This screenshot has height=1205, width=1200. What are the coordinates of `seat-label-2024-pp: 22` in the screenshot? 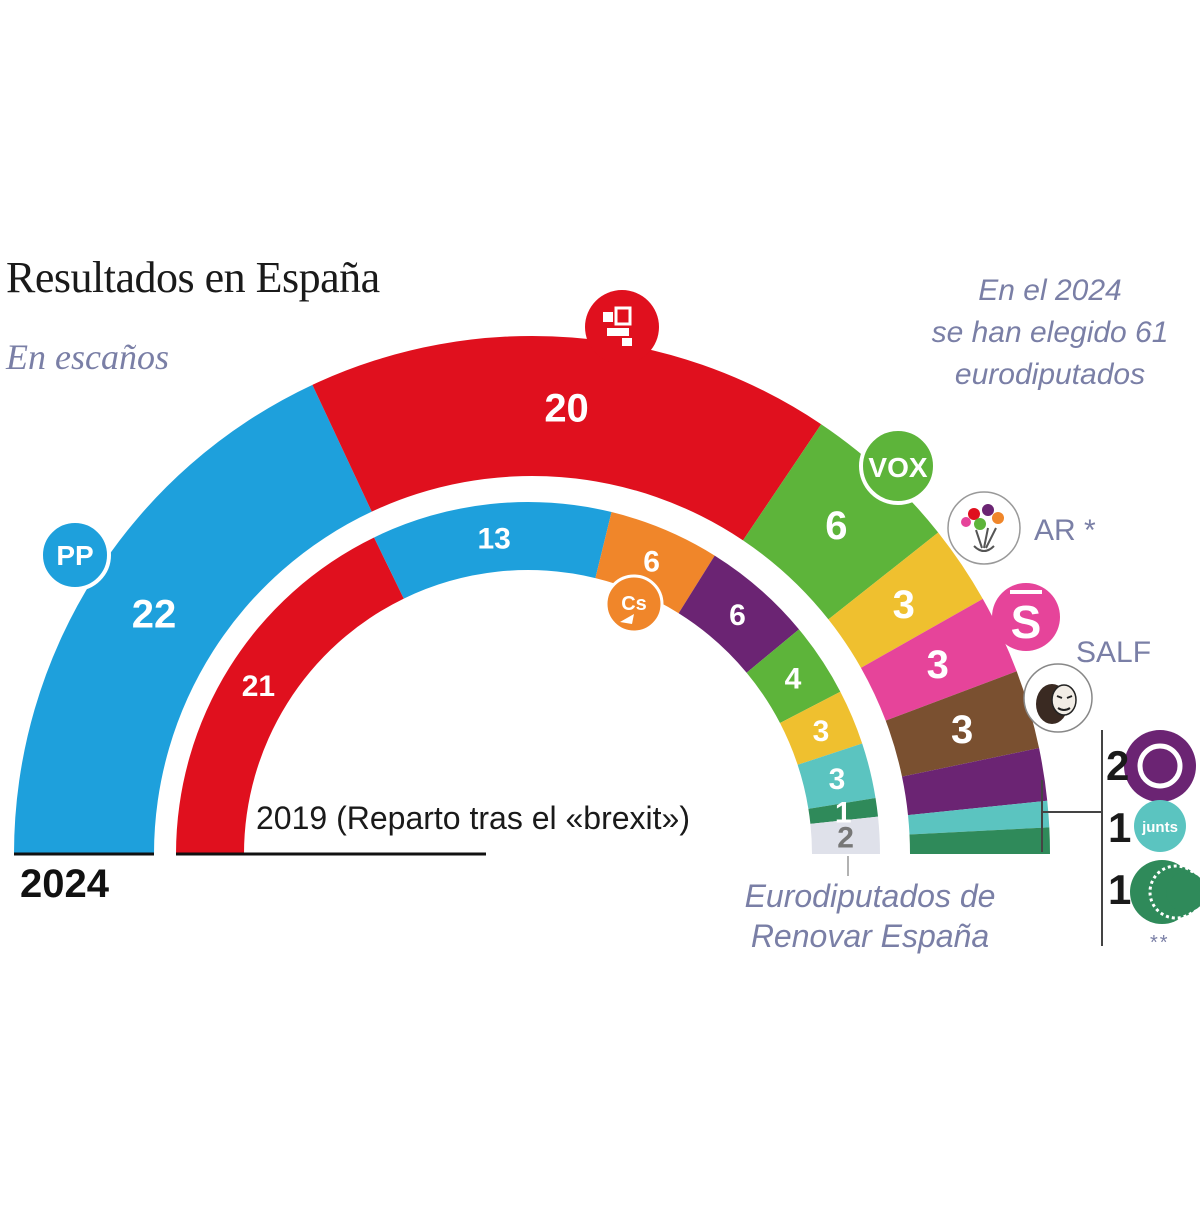 It's located at (154, 615).